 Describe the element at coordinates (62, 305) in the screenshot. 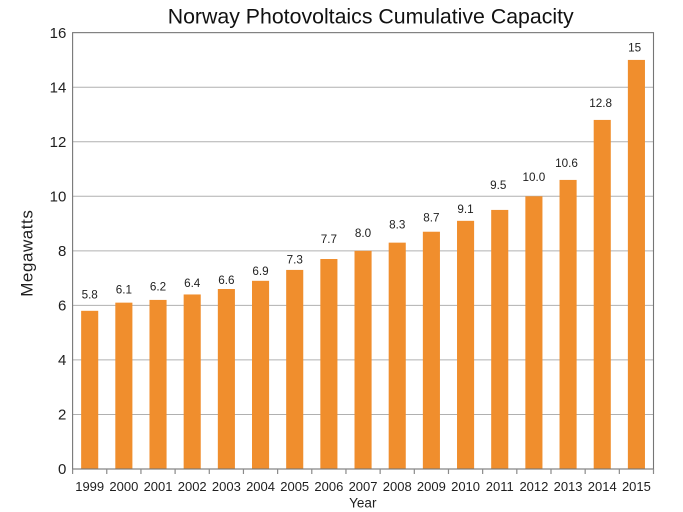

I see `svg-text: 6` at that location.